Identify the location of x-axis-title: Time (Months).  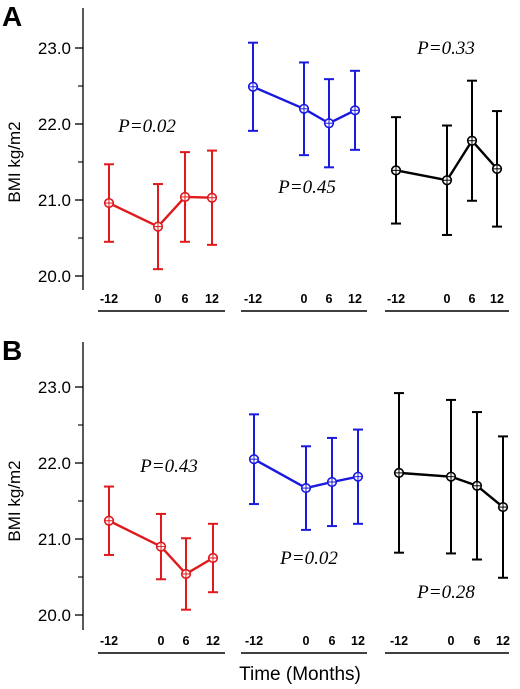
(300, 674).